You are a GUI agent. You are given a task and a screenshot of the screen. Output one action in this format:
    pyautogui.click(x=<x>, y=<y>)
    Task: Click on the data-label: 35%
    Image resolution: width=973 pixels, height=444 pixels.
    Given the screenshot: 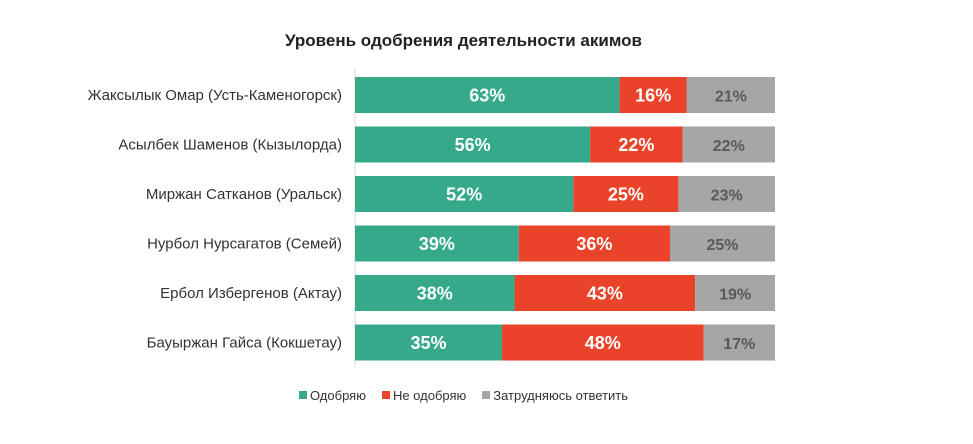 What is the action you would take?
    pyautogui.click(x=428, y=343)
    